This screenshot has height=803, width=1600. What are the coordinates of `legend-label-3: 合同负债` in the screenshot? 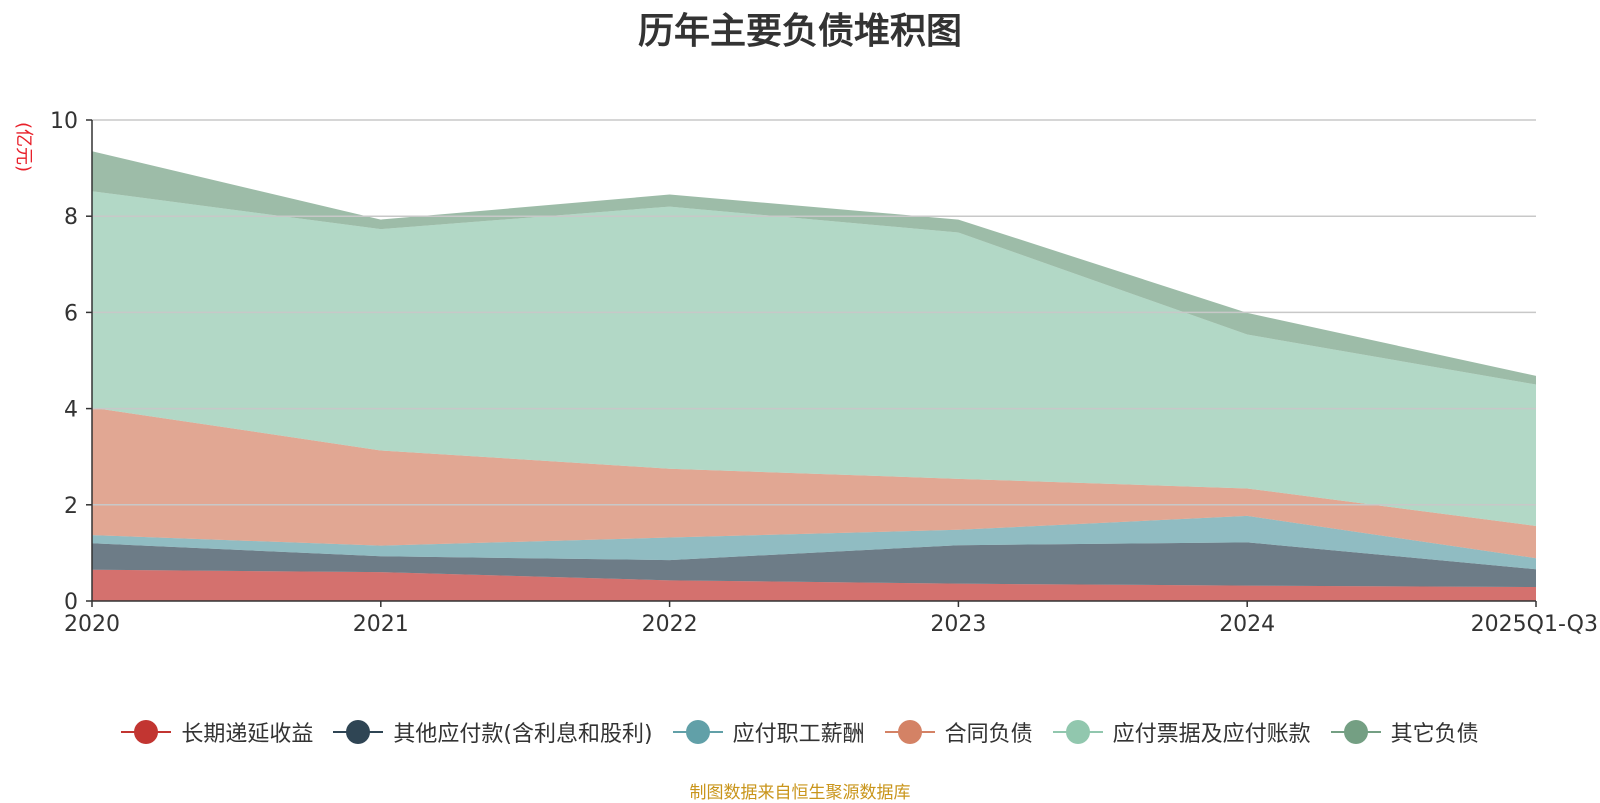 It's located at (988, 734).